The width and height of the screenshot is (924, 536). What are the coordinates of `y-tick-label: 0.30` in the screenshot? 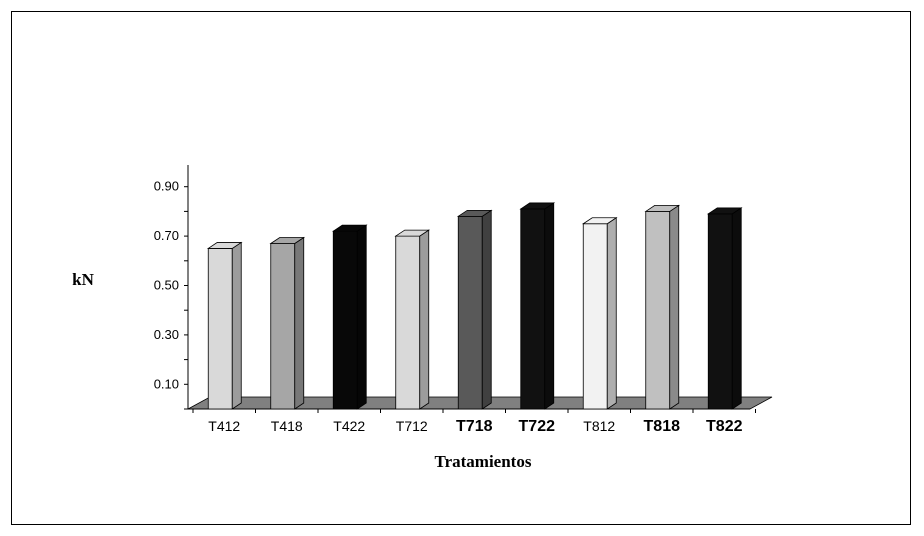 It's located at (166, 334).